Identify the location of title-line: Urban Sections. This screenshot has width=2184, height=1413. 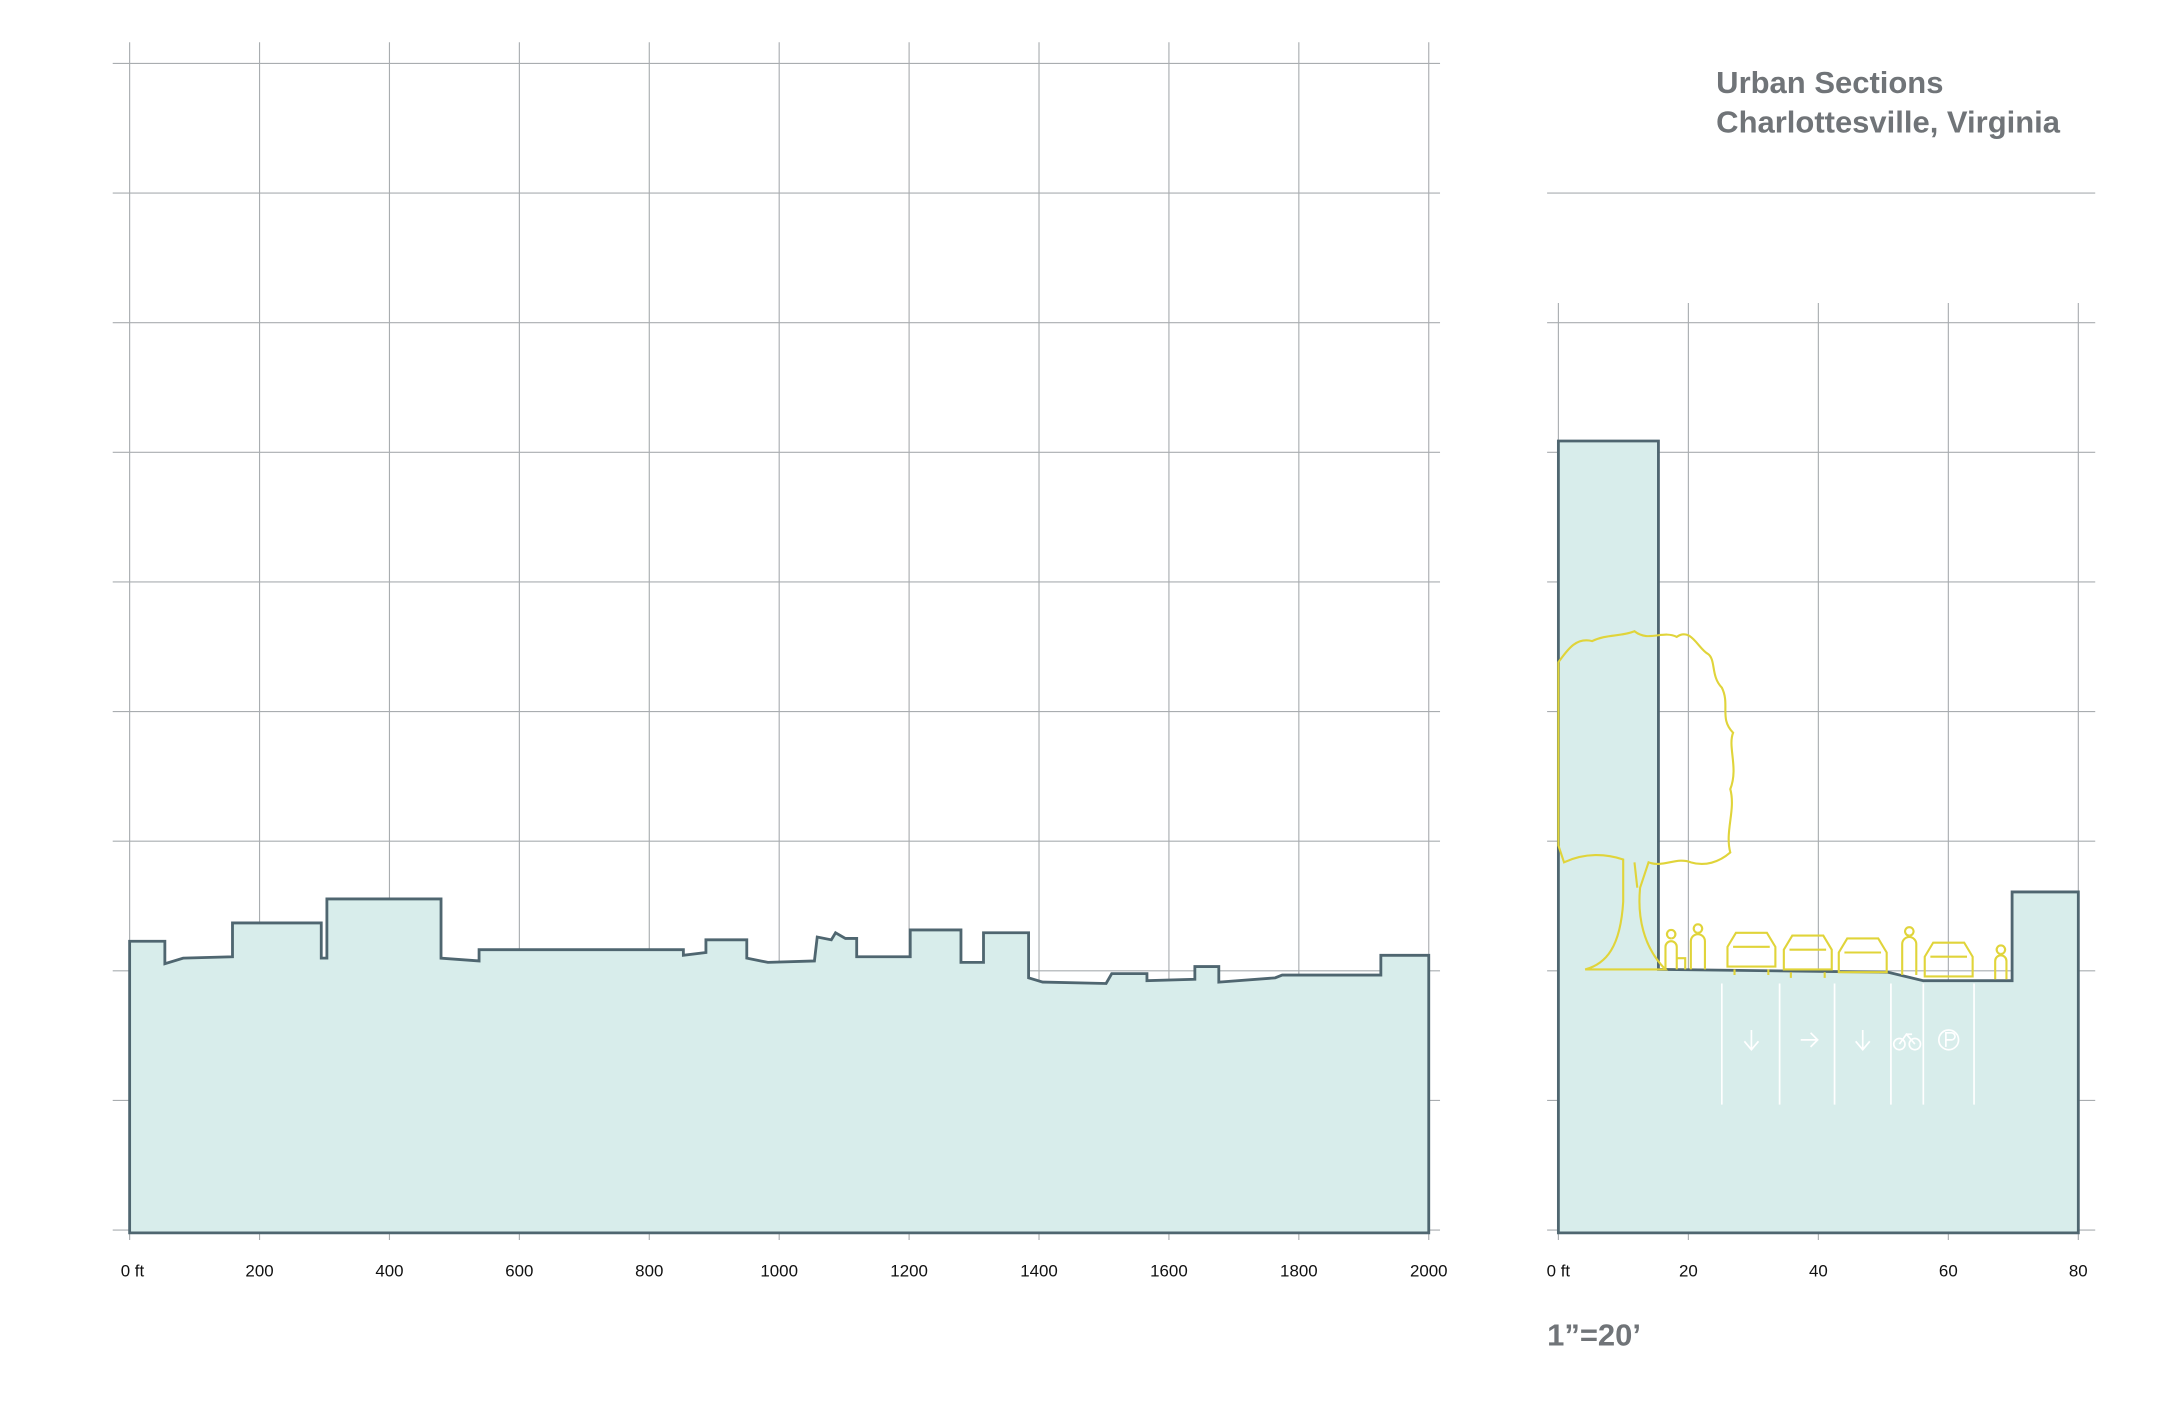
(1829, 82).